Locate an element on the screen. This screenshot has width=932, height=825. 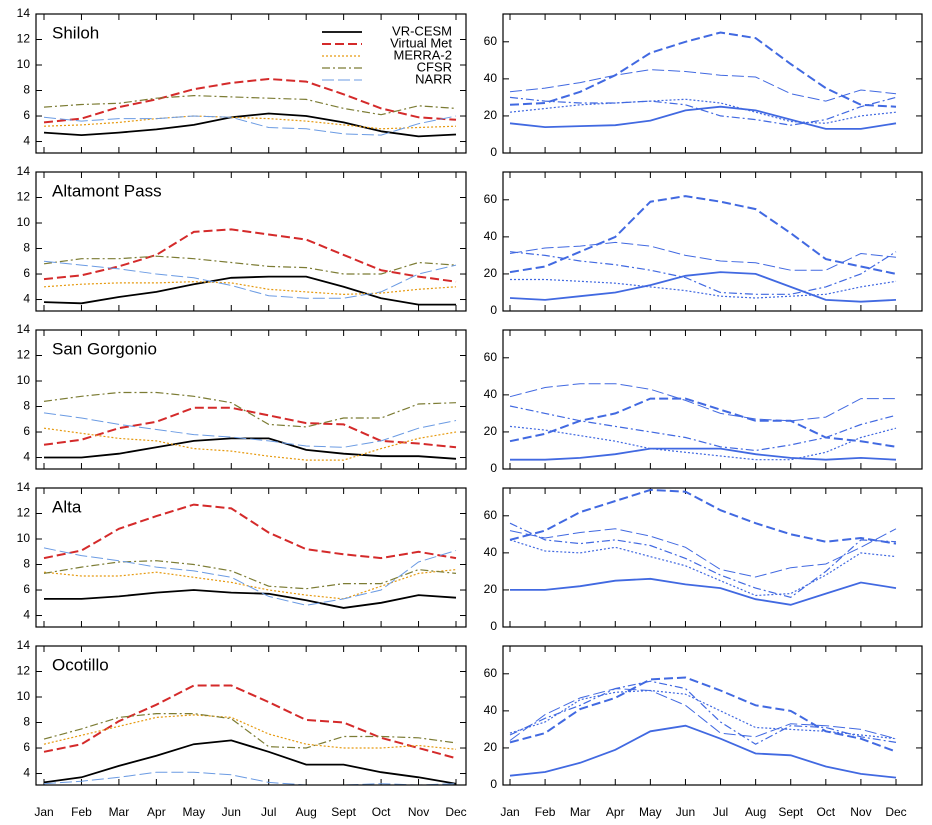
panel-title: Alta is located at coordinates (67, 506).